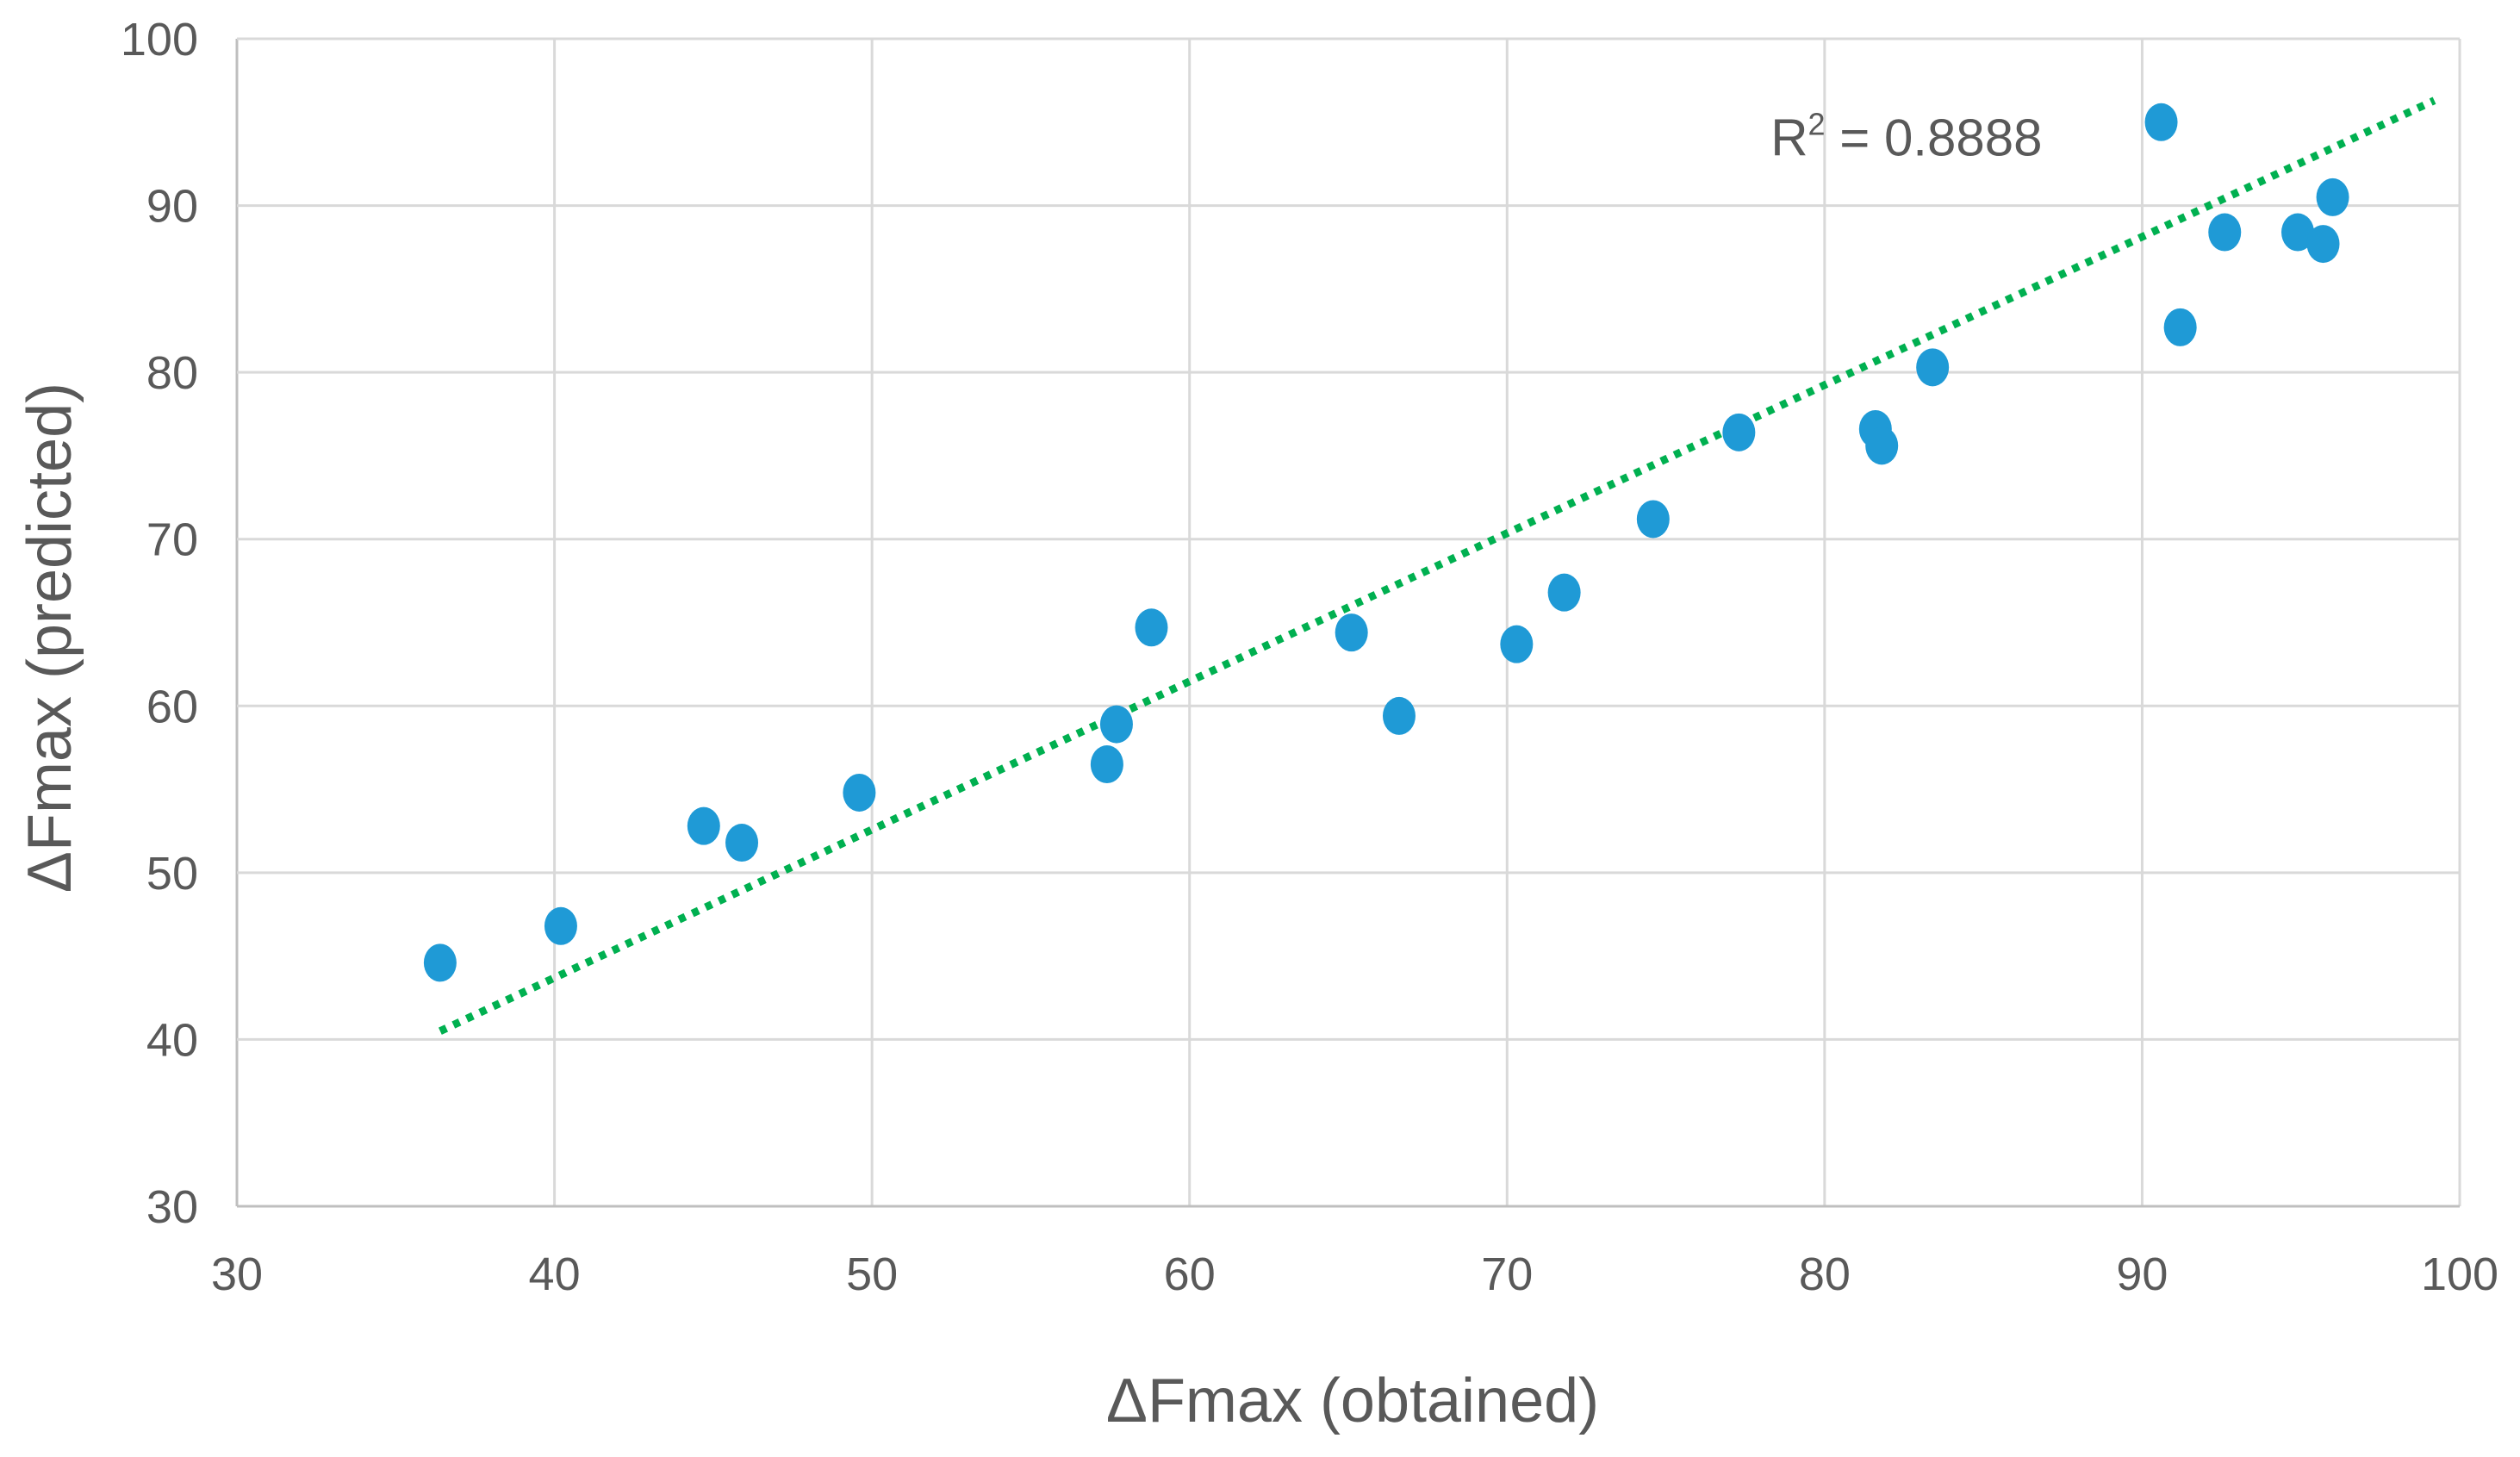 The image size is (2520, 1457). Describe the element at coordinates (172, 874) in the screenshot. I see `y-tick-label-50: 50` at that location.